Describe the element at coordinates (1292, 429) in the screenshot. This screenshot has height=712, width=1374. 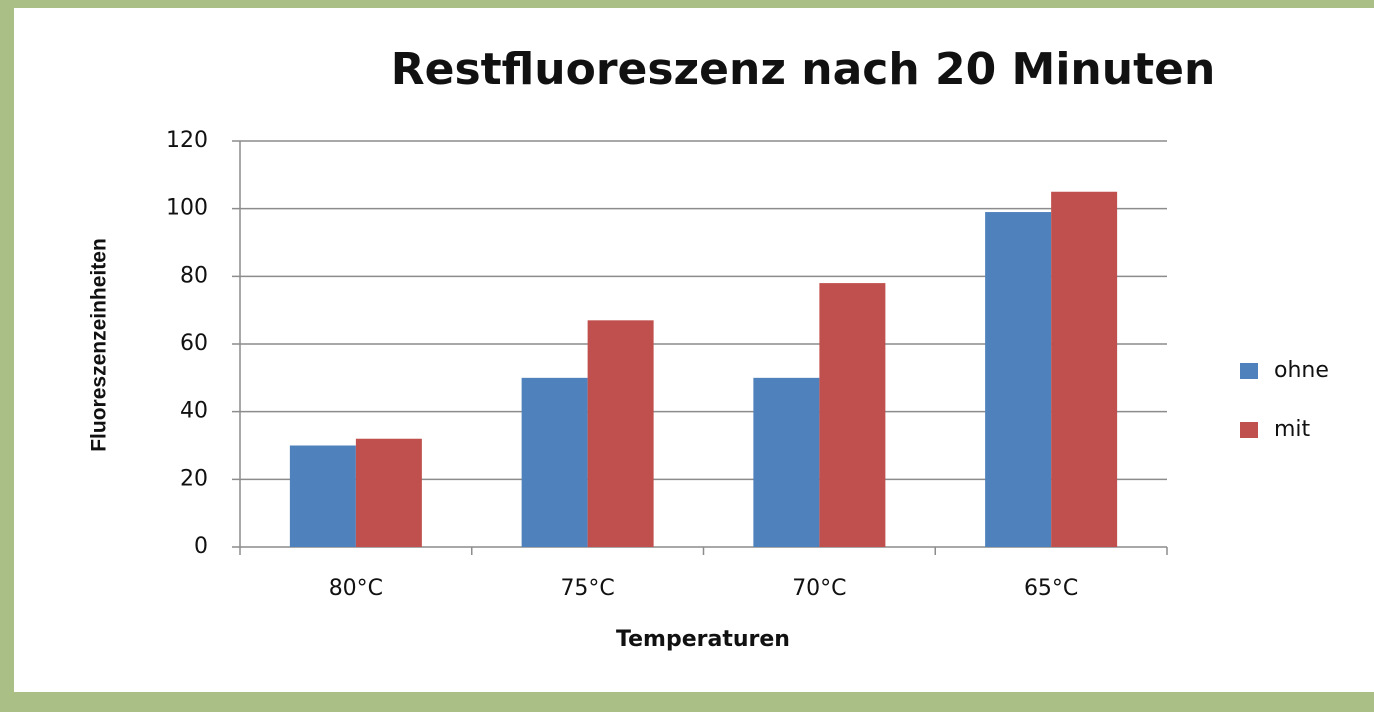
I see `legend-label: mit` at that location.